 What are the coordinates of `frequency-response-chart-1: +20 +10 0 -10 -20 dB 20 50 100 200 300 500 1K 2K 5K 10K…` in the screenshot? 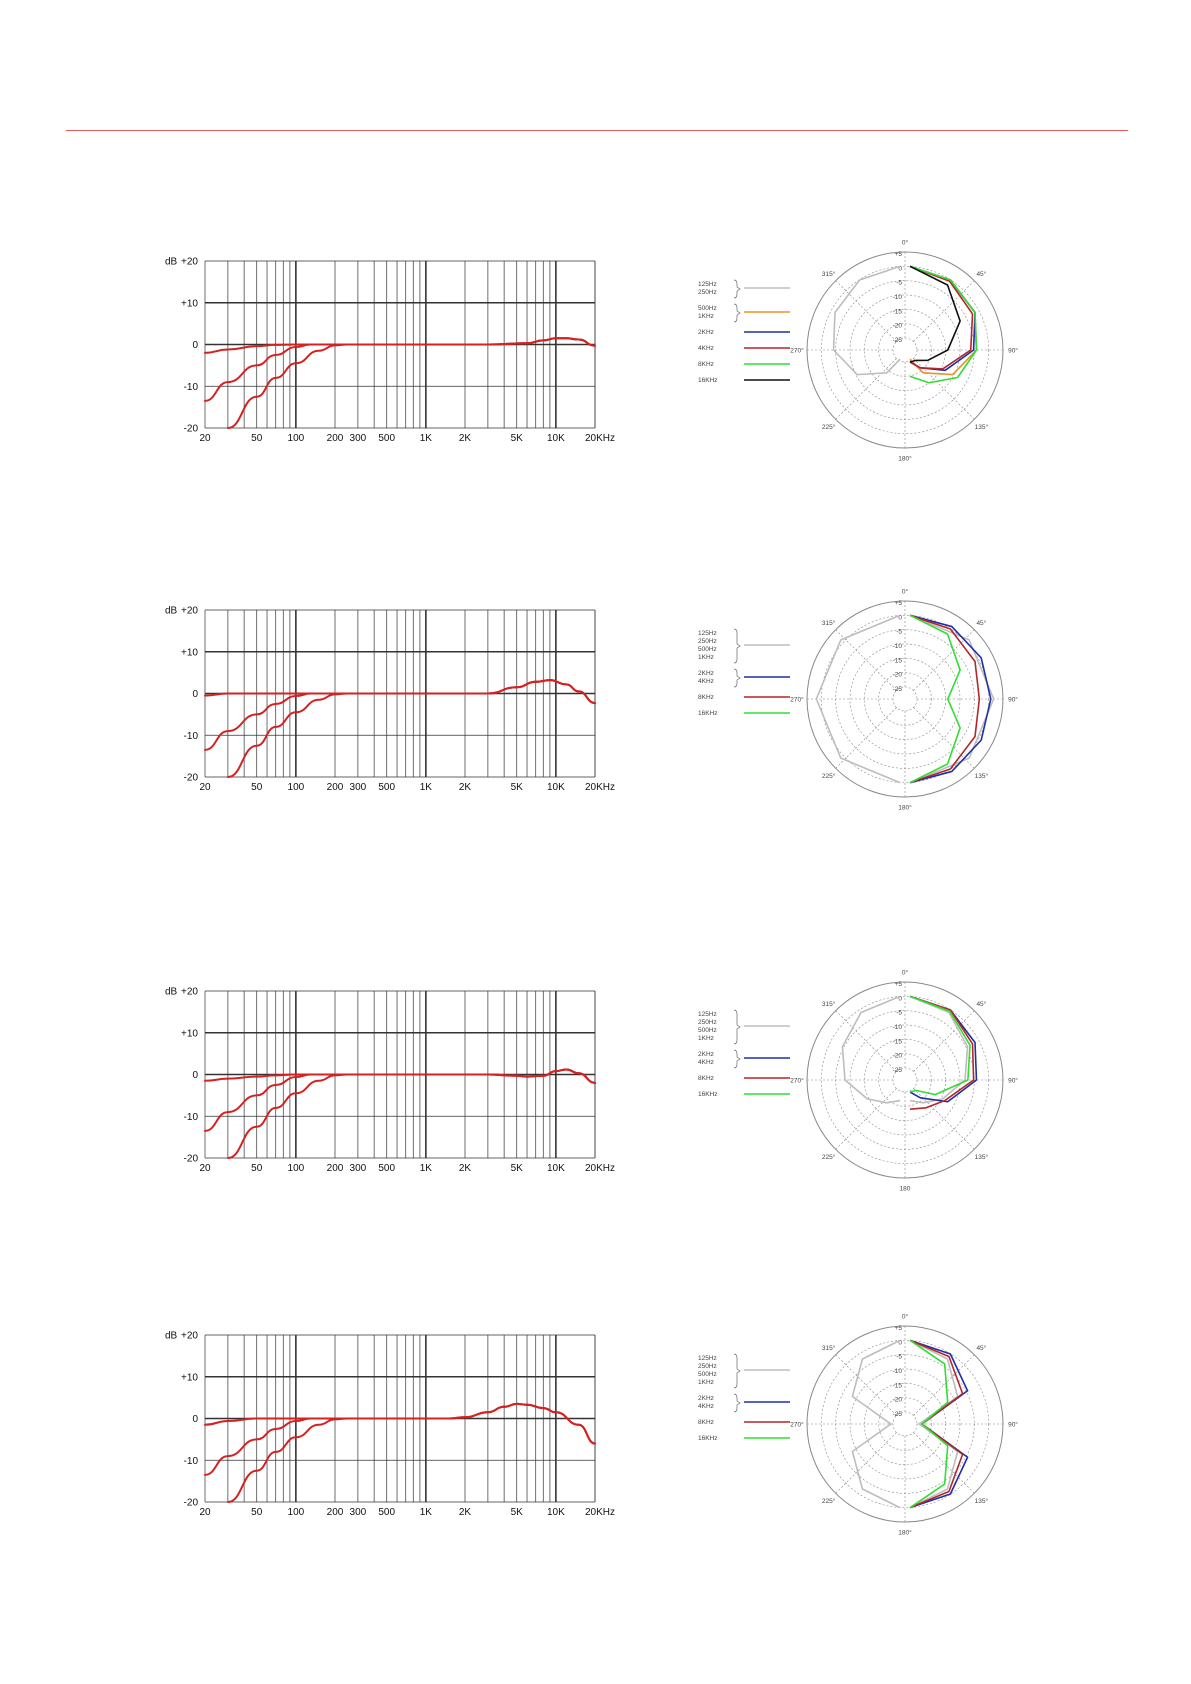 It's located at (390, 351).